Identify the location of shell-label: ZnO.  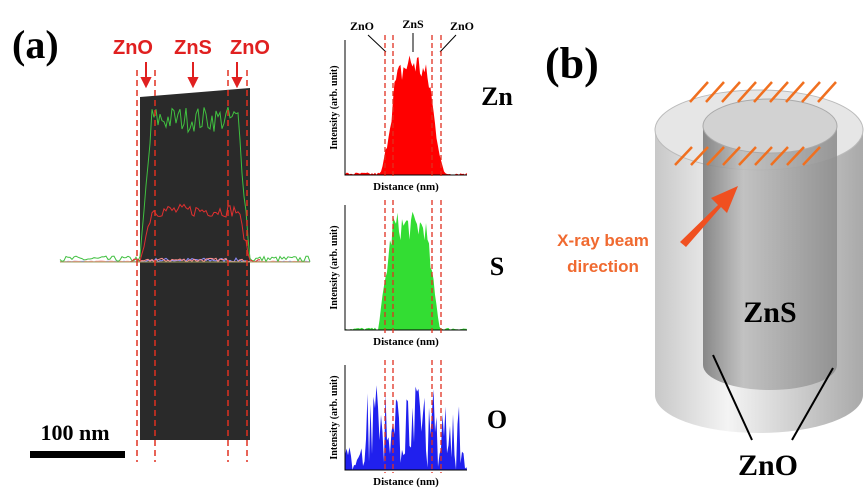
(768, 465).